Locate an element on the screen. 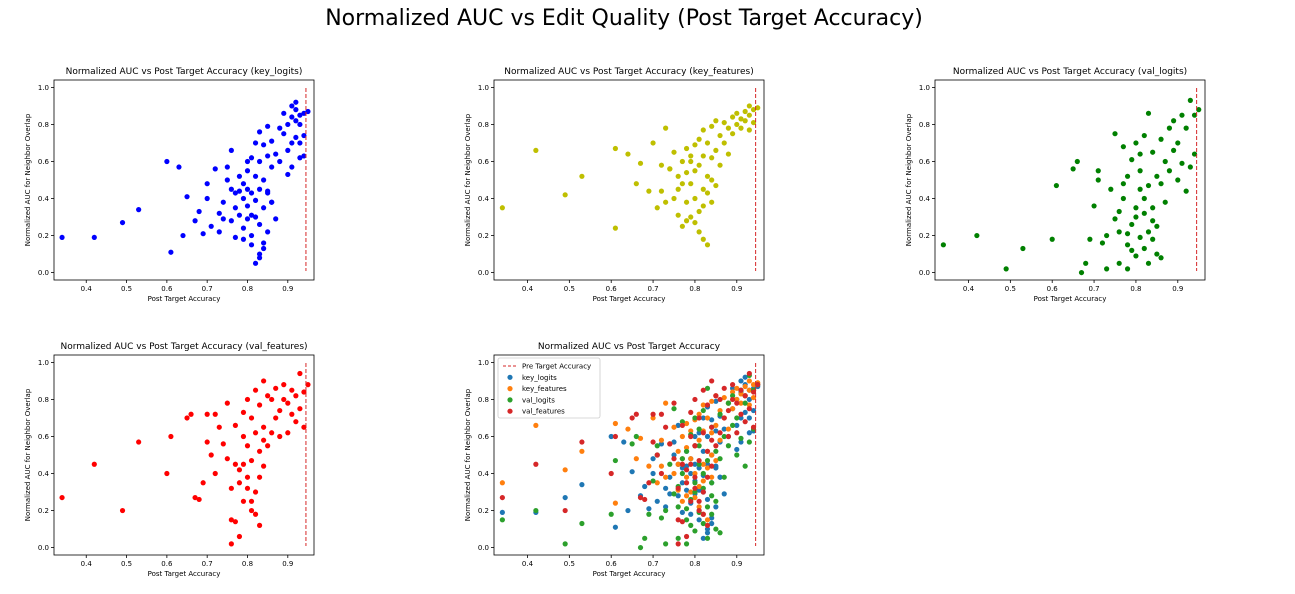  x-tick-label: 0.8 is located at coordinates (694, 289).